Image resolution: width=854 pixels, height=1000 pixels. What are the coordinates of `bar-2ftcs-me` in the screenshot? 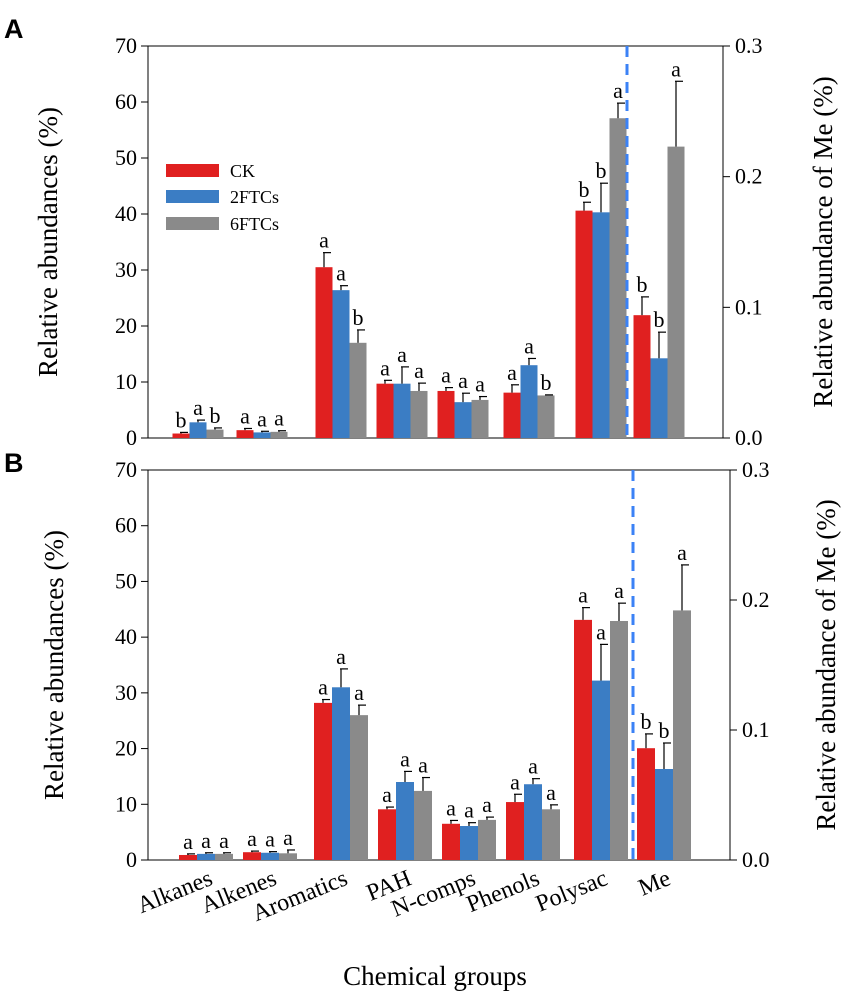 It's located at (664, 814).